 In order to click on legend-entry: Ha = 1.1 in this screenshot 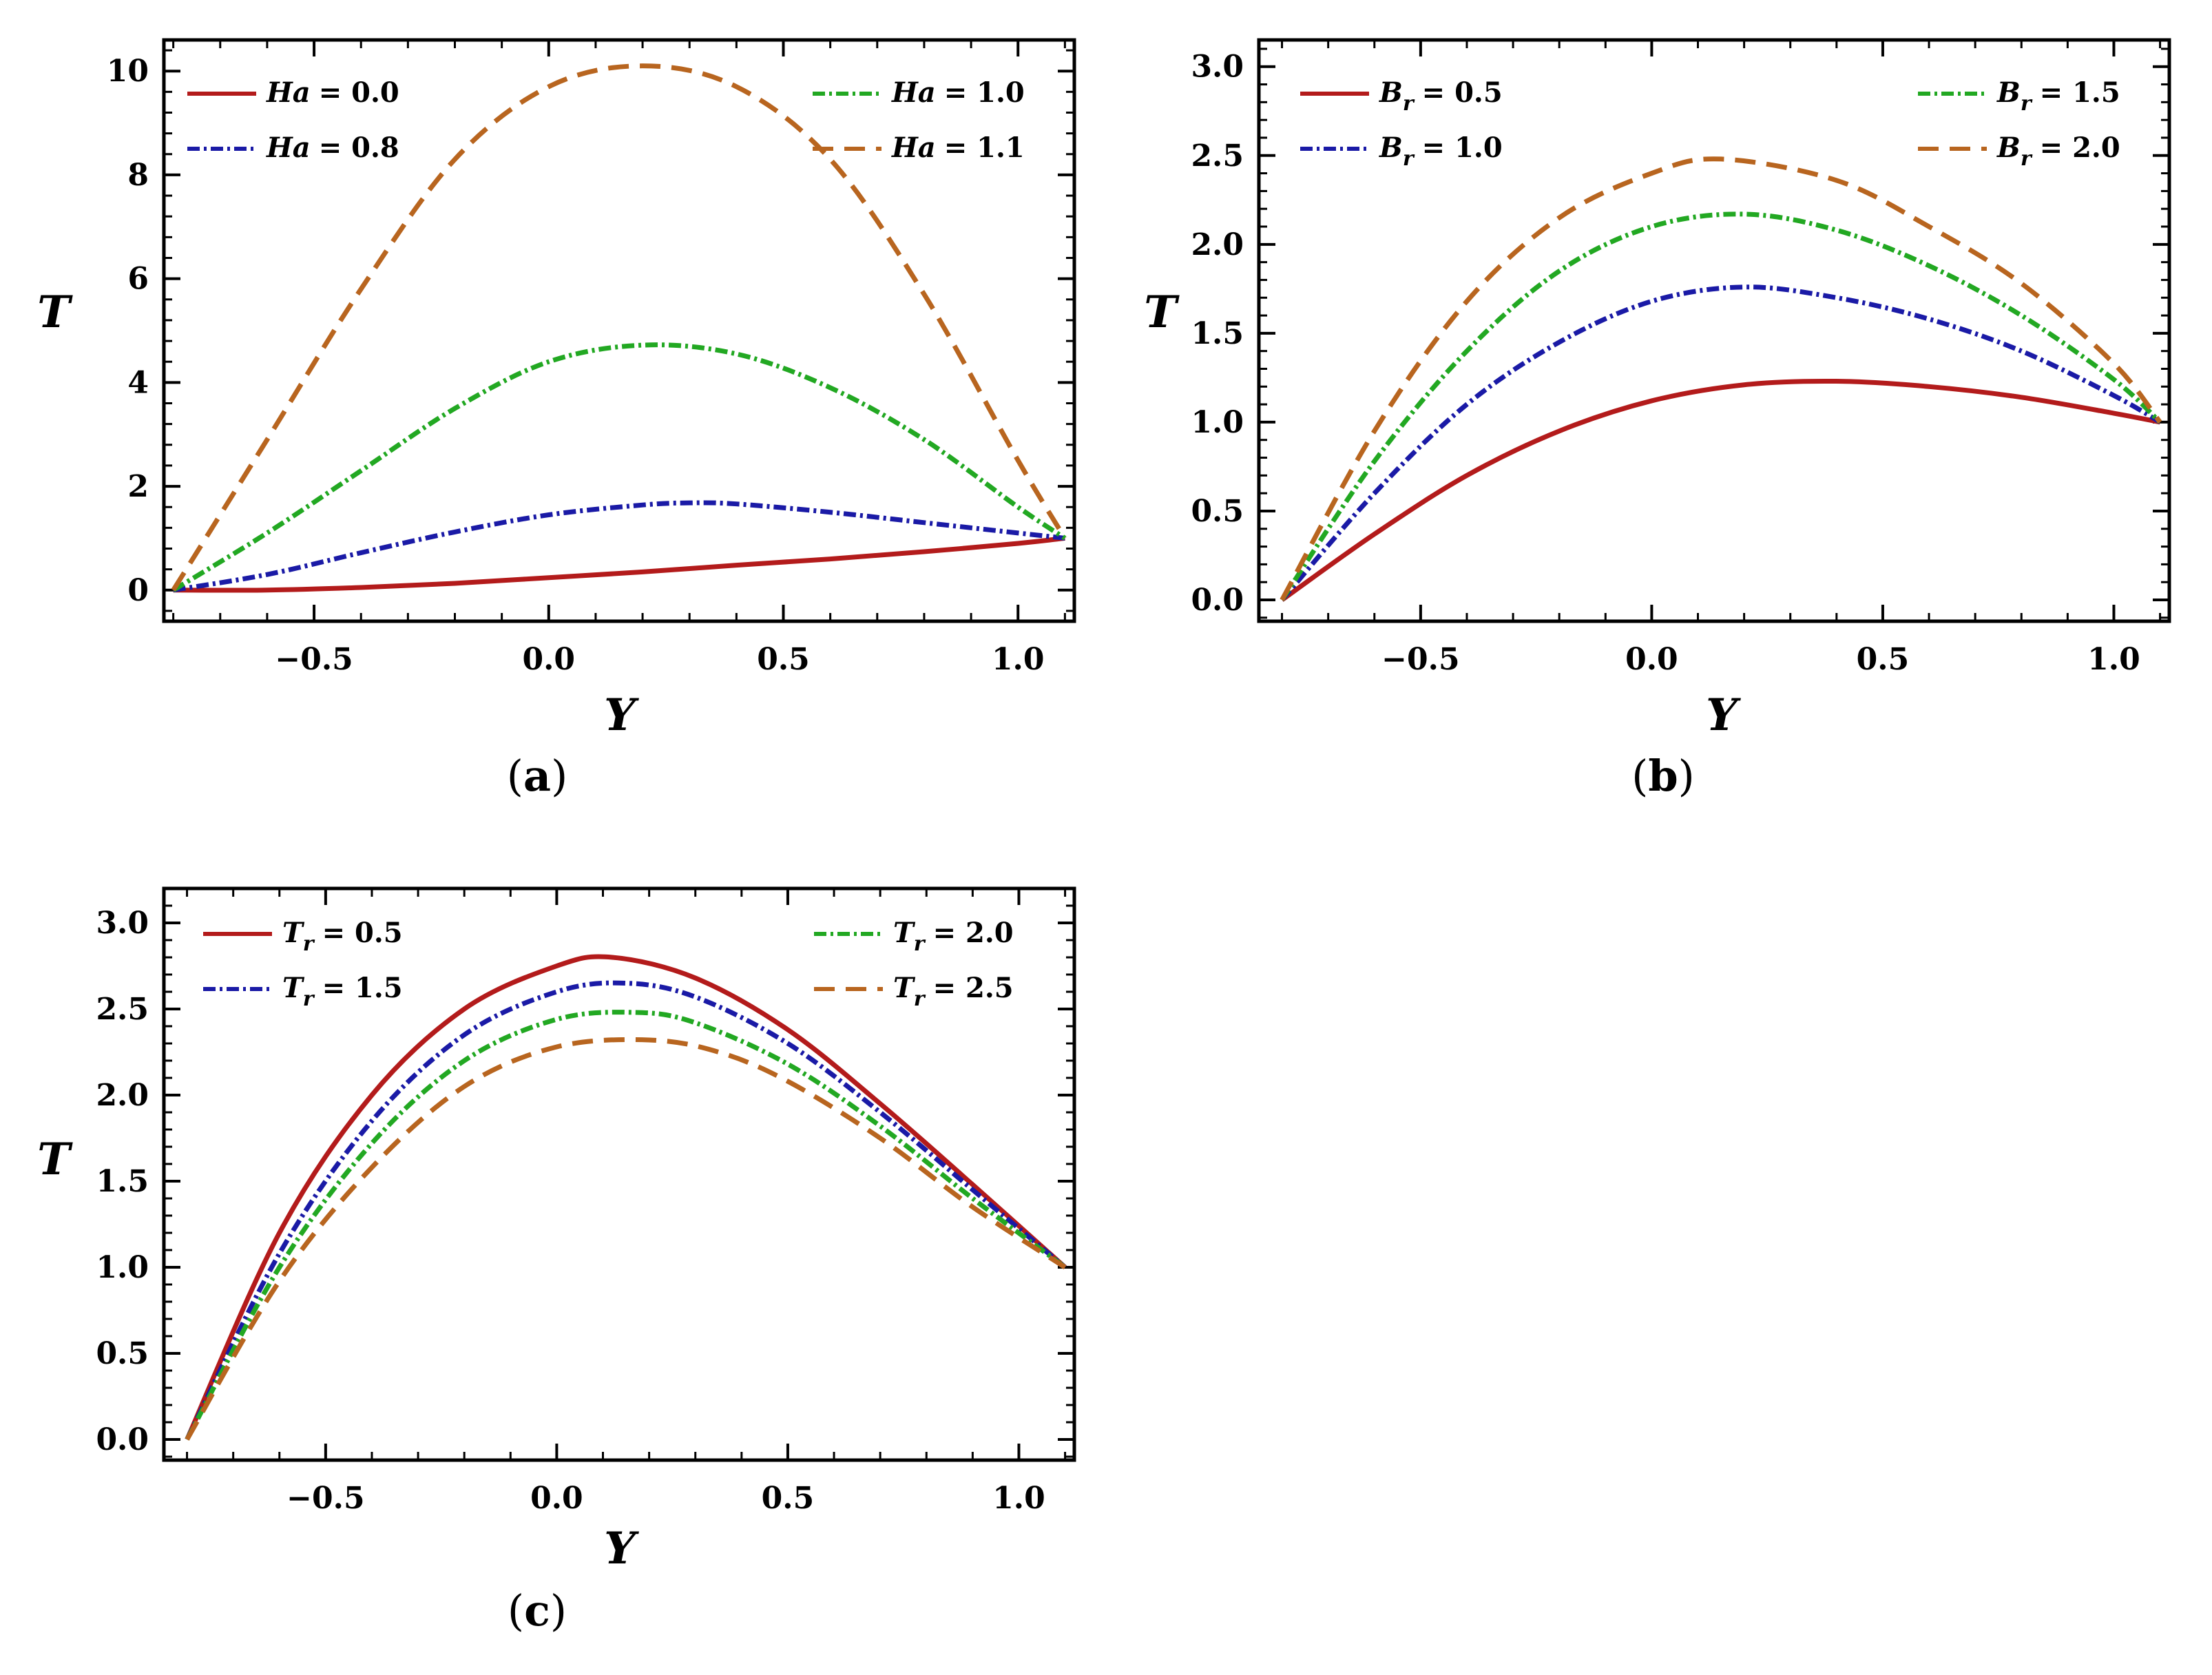, I will do `click(919, 148)`.